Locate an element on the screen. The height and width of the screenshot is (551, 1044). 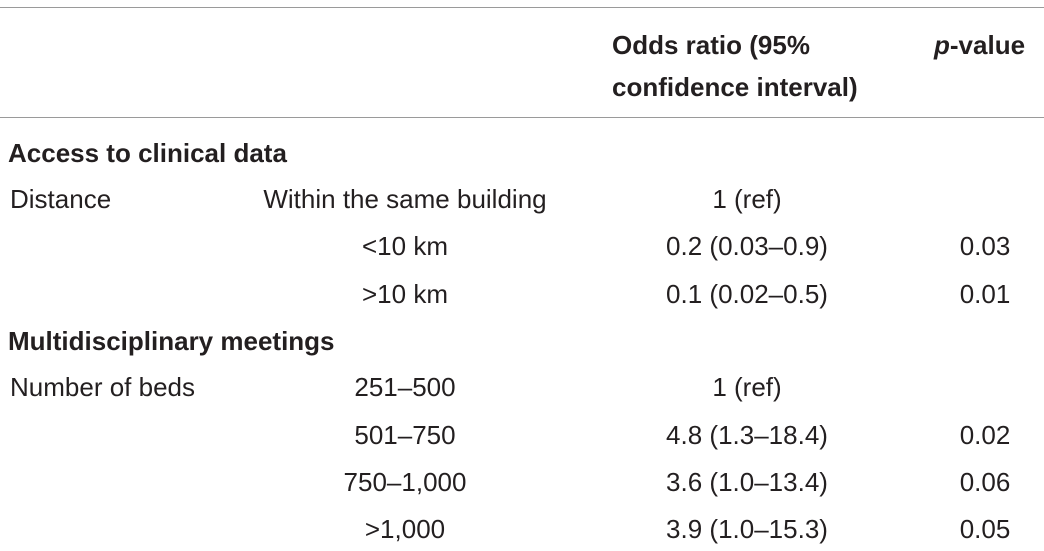
odds-ratio-header-line1: Odds ratio (95% is located at coordinates (711, 45).